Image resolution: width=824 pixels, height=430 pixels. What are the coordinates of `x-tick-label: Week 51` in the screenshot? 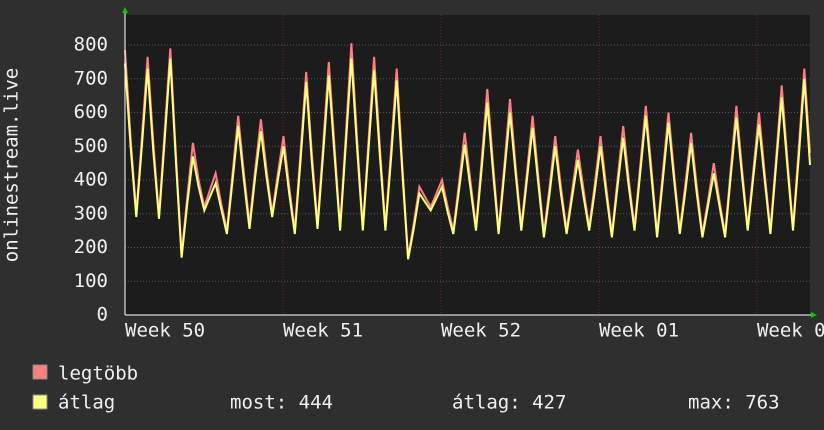 It's located at (323, 331).